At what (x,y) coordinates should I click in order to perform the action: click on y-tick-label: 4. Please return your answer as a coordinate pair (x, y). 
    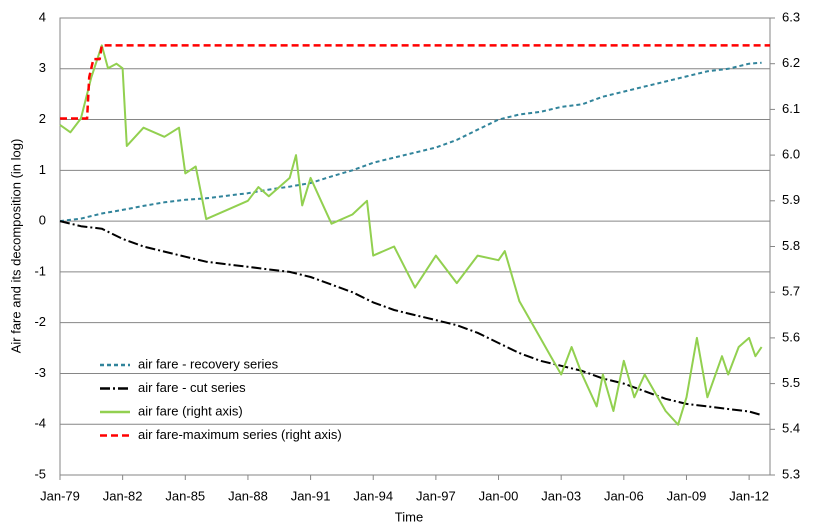
    Looking at the image, I should click on (42, 16).